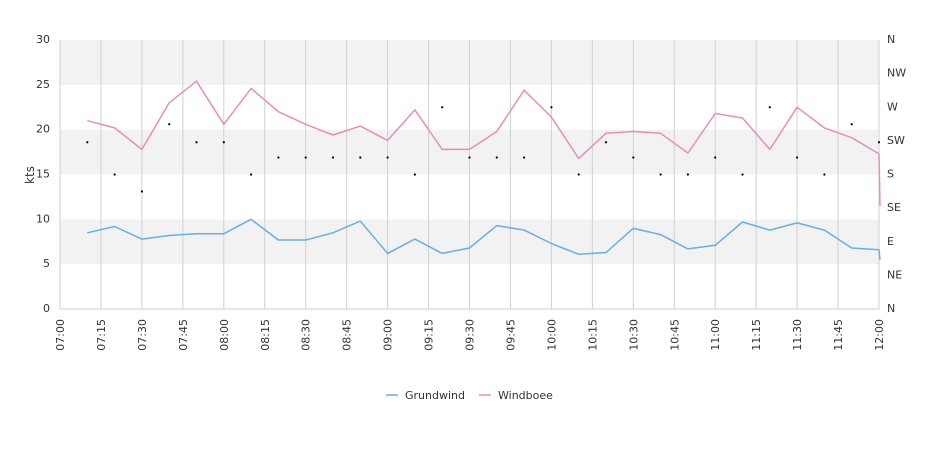 This screenshot has height=450, width=940. What do you see at coordinates (510, 335) in the screenshot?
I see `x-tick-label: 09:45` at bounding box center [510, 335].